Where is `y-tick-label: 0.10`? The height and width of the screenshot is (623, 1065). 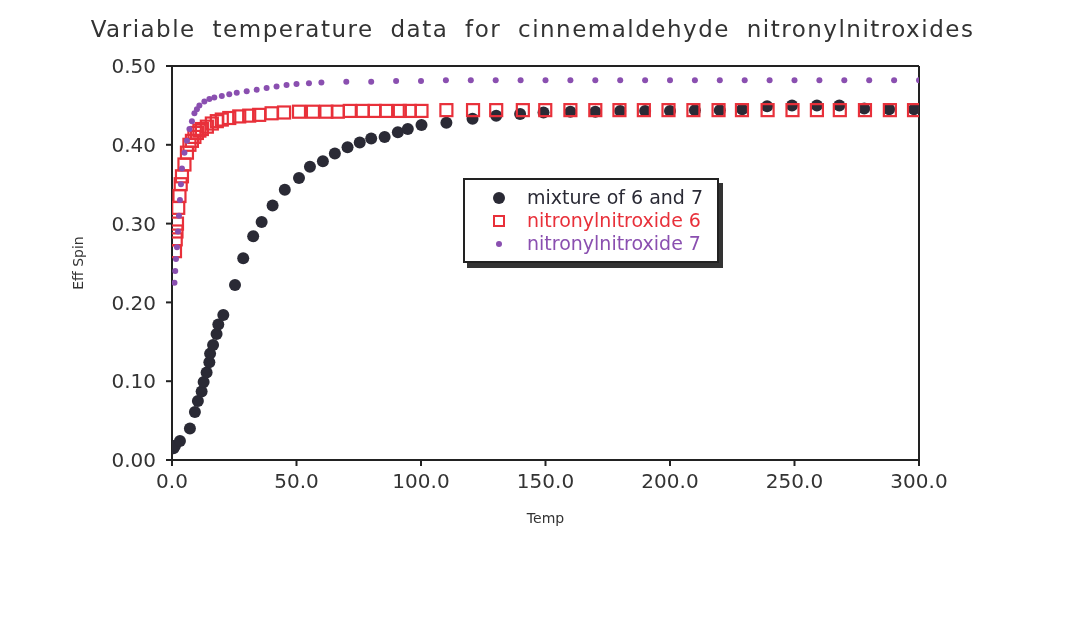 y-tick-label: 0.10 is located at coordinates (133, 381).